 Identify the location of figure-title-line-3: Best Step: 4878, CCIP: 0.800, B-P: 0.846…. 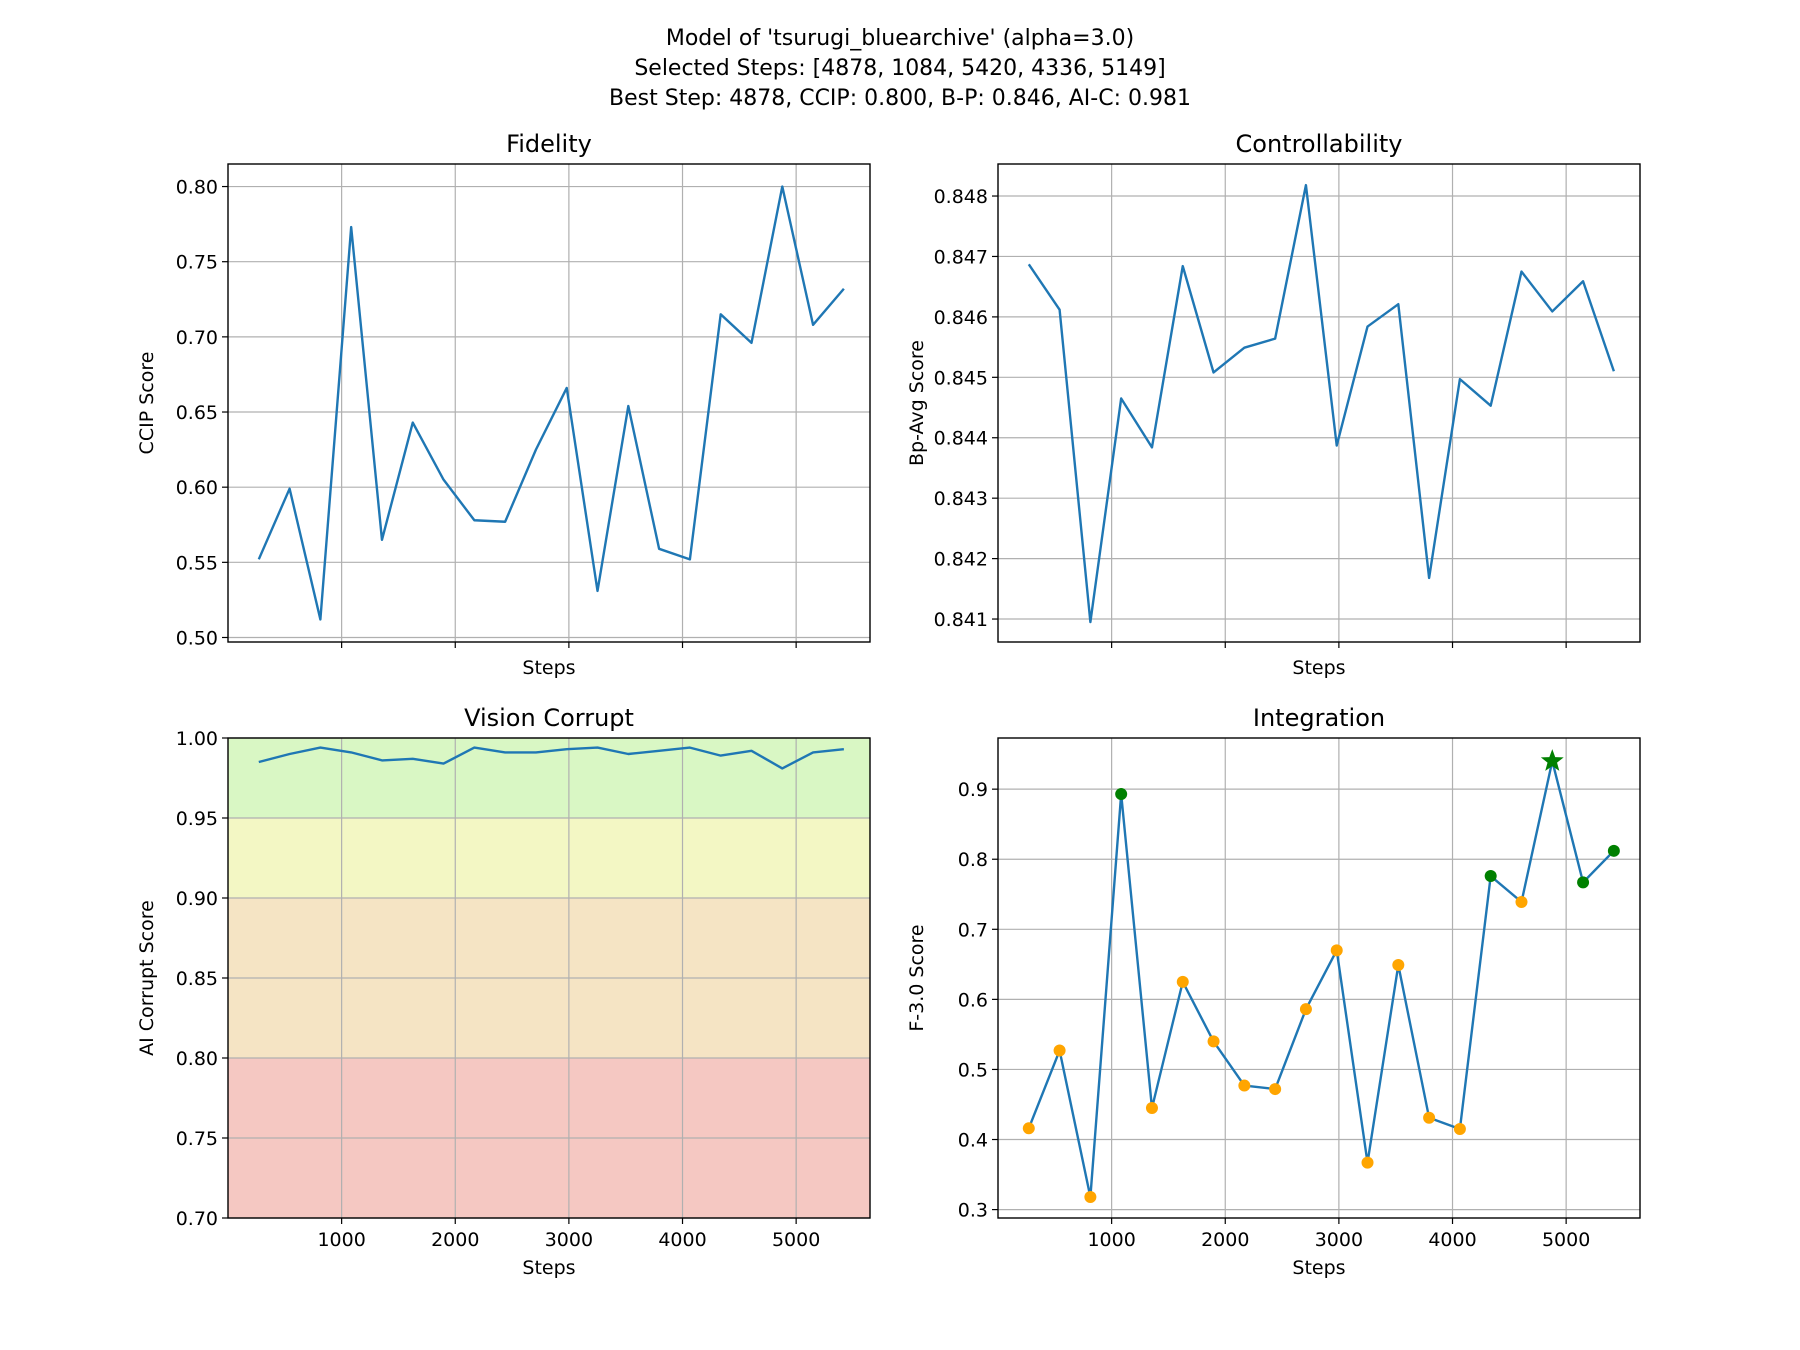
(900, 98).